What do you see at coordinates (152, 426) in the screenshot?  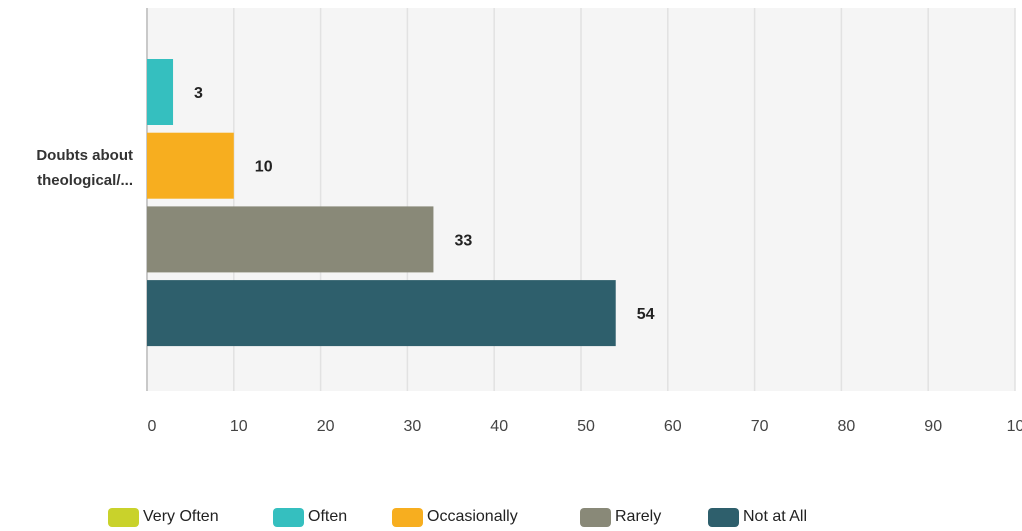 I see `x-tick-label: 0` at bounding box center [152, 426].